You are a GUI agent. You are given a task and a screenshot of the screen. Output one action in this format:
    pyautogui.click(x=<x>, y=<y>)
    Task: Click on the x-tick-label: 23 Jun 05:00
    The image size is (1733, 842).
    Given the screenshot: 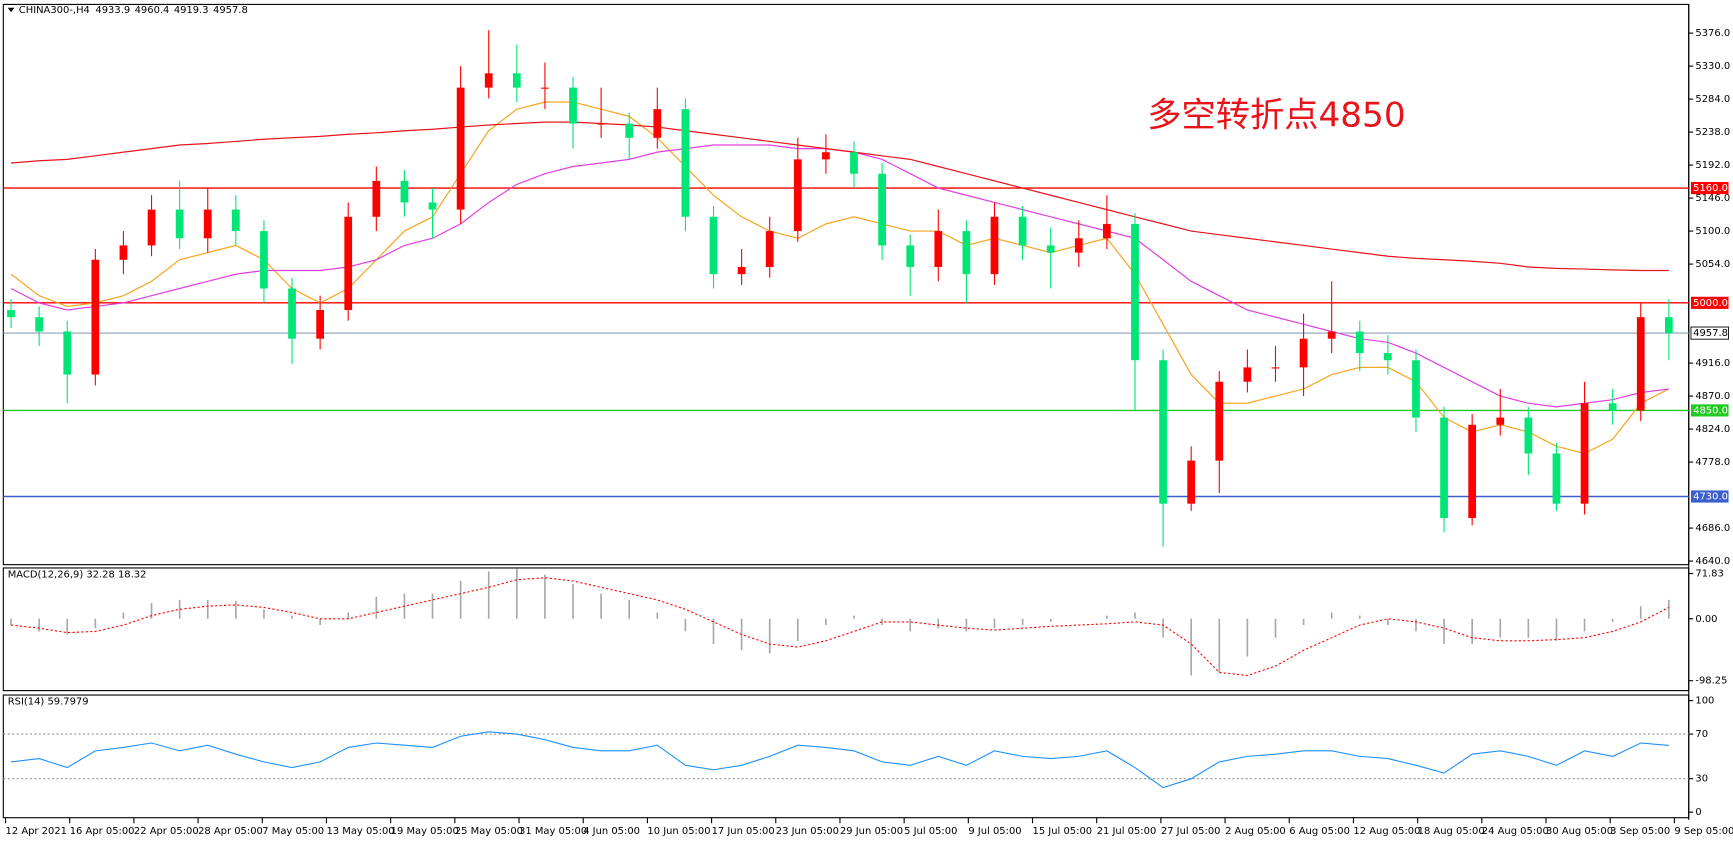 What is the action you would take?
    pyautogui.click(x=807, y=831)
    